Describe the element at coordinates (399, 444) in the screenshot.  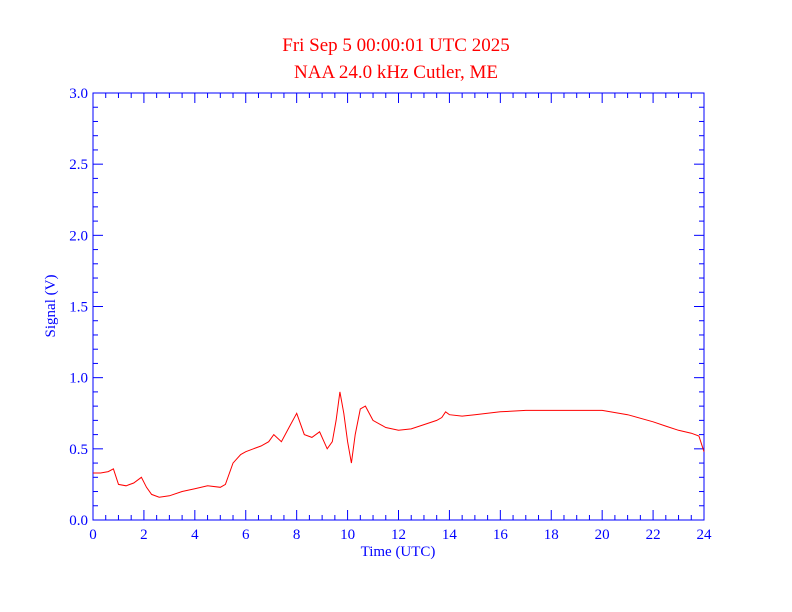
I see `signal-series-line` at that location.